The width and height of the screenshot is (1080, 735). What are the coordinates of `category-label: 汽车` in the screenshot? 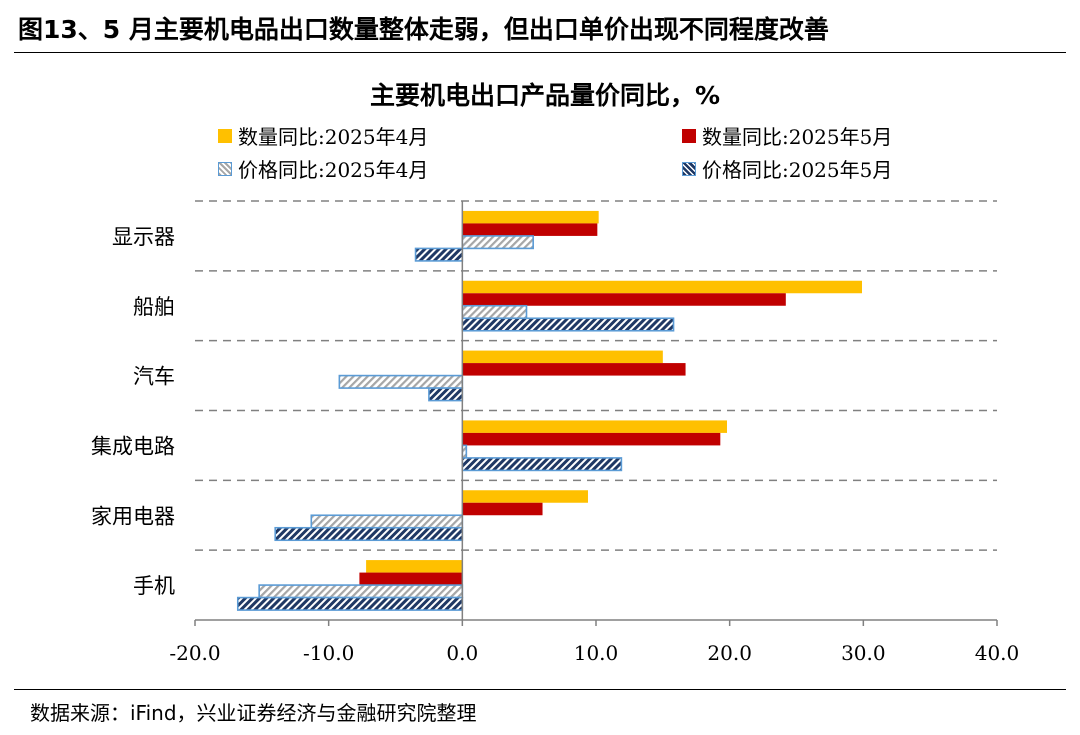 It's located at (154, 377).